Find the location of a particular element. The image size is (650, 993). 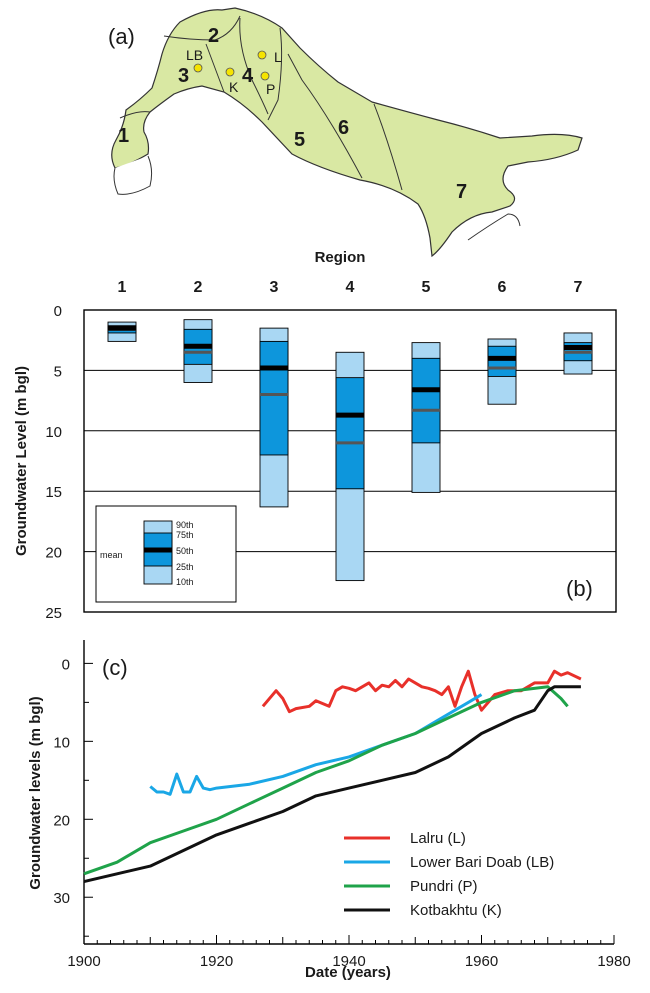

box-legend is located at coordinates (158, 552).